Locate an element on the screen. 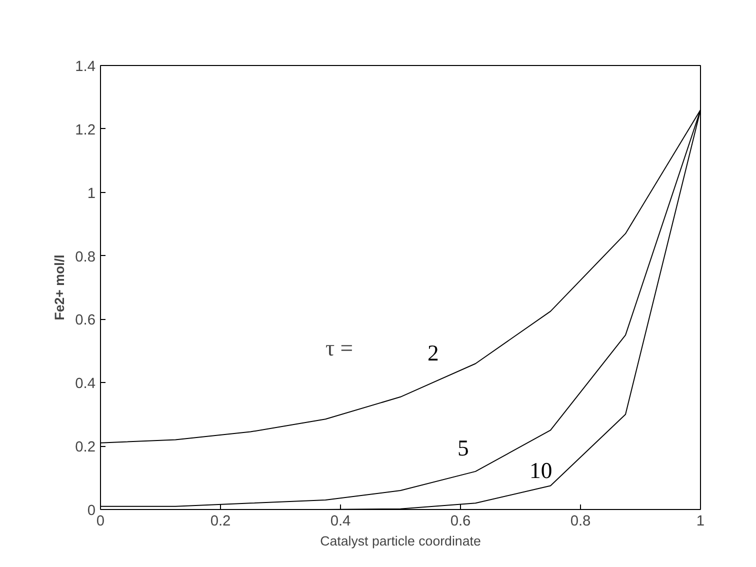 The width and height of the screenshot is (756, 567). y-tick-label: 0.8 is located at coordinates (85, 257).